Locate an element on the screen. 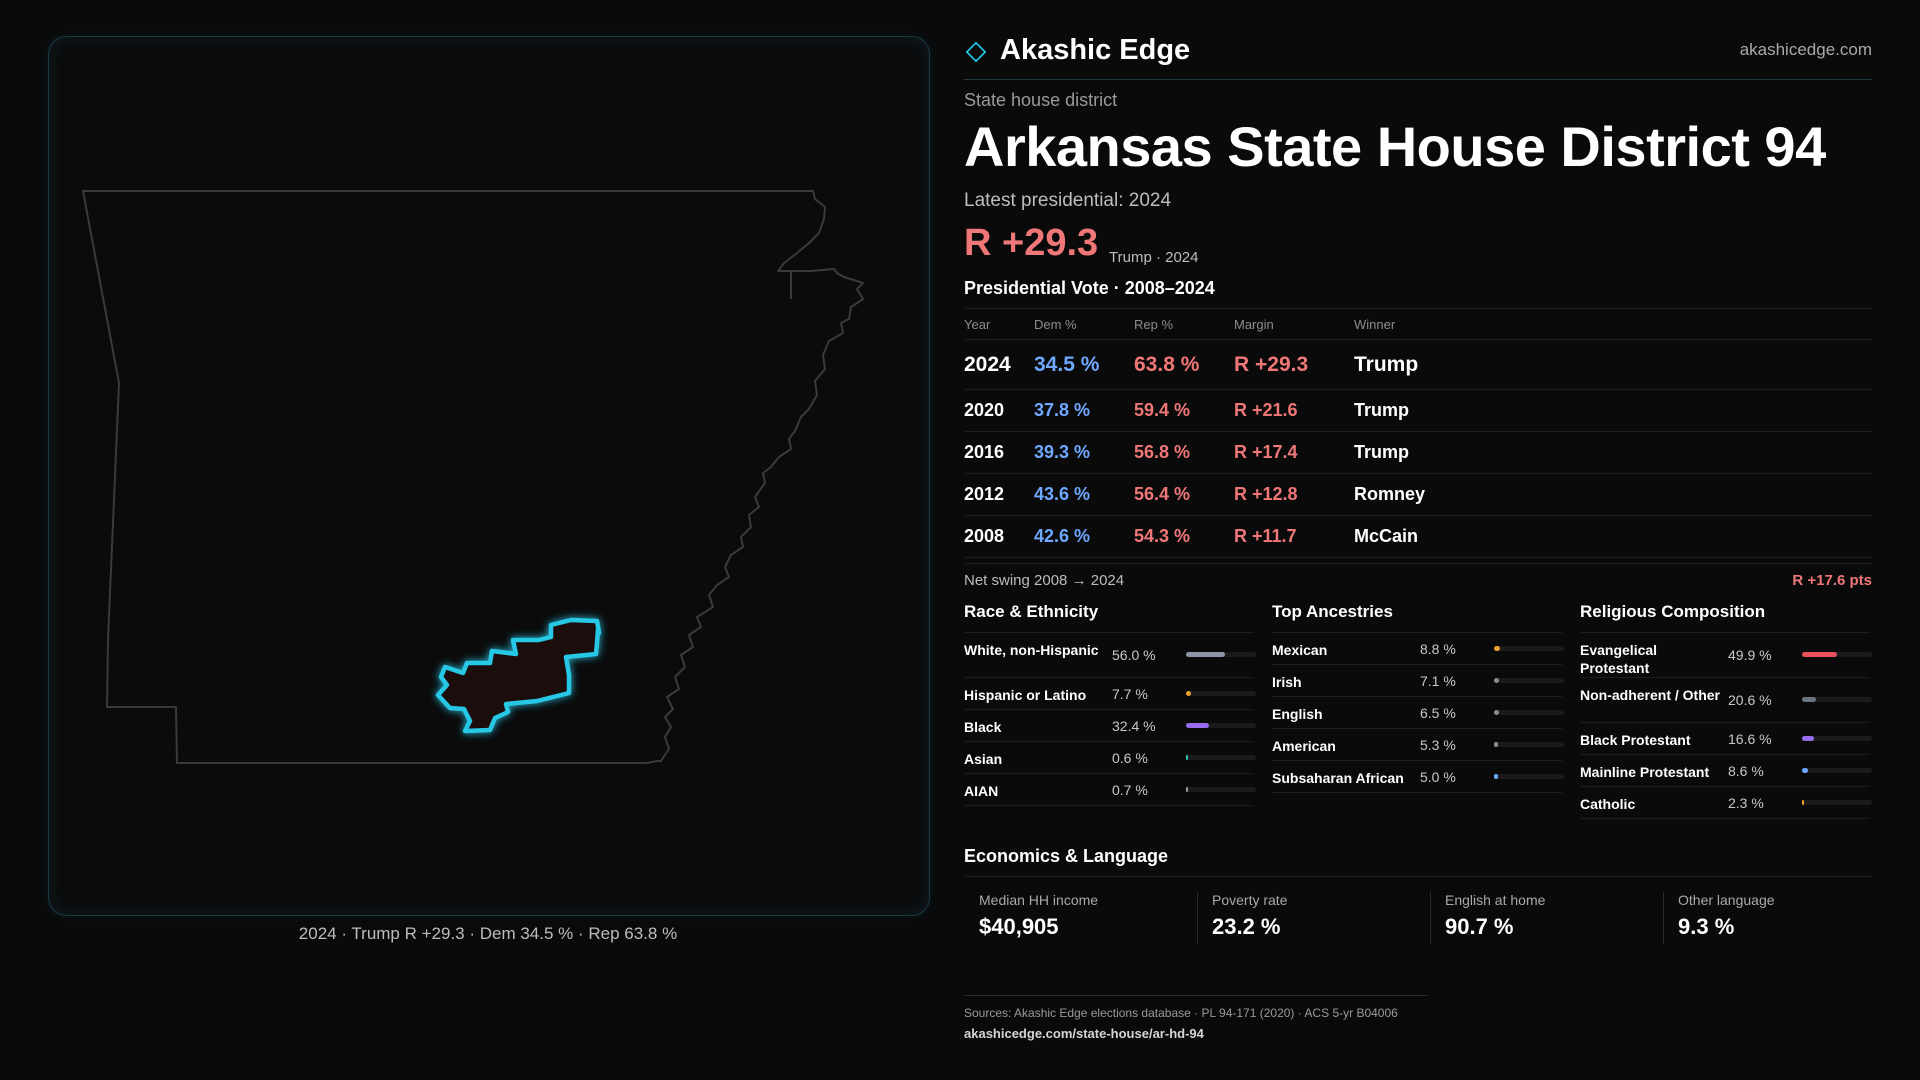  list-item: Catholic 2.3 % is located at coordinates (1726, 803).